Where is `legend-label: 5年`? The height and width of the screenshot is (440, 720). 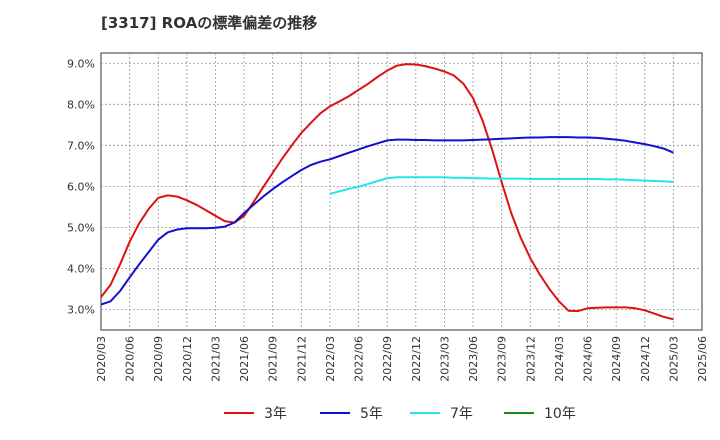
legend-label: 5年 is located at coordinates (371, 414).